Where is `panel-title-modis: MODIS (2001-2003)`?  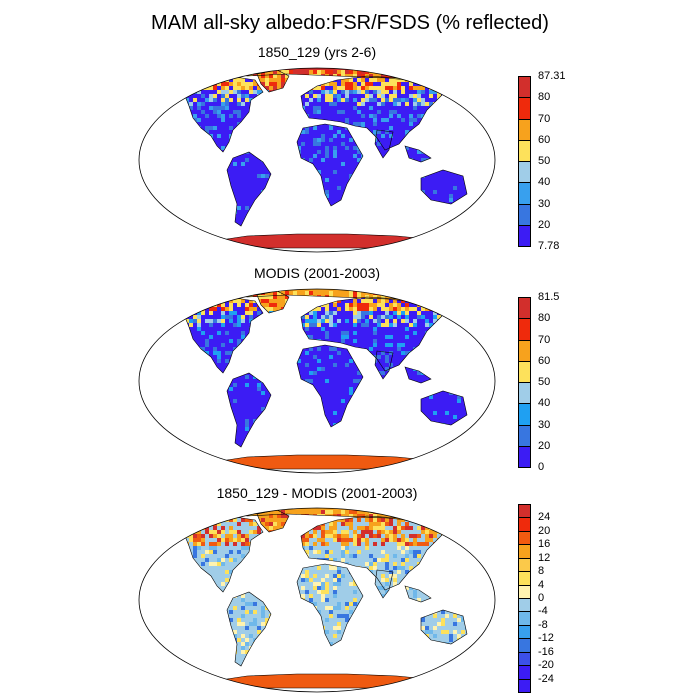 panel-title-modis: MODIS (2001-2003) is located at coordinates (317, 273).